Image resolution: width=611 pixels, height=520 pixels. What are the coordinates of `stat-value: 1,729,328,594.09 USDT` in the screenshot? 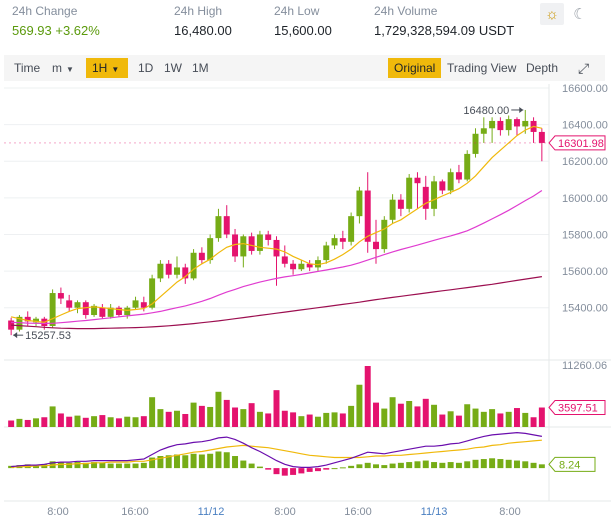 It's located at (444, 30).